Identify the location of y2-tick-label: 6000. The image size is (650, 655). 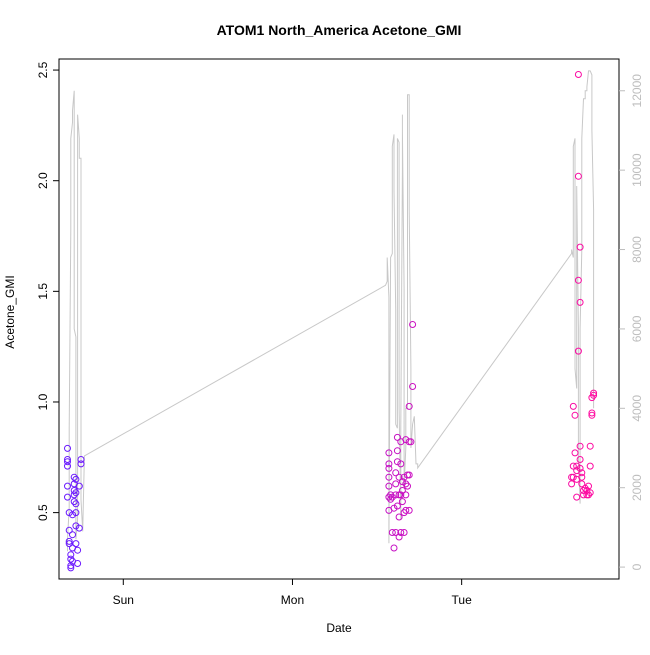
(637, 328).